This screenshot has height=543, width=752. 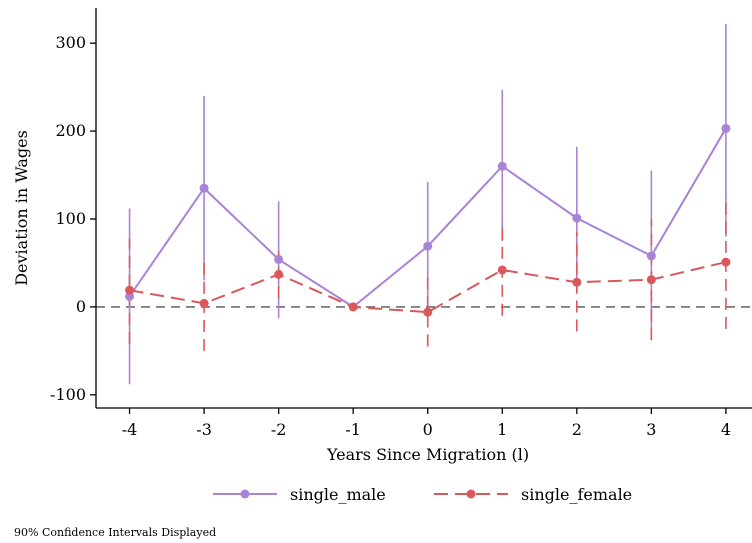 I want to click on y-tick-label: -100, so click(x=68, y=394).